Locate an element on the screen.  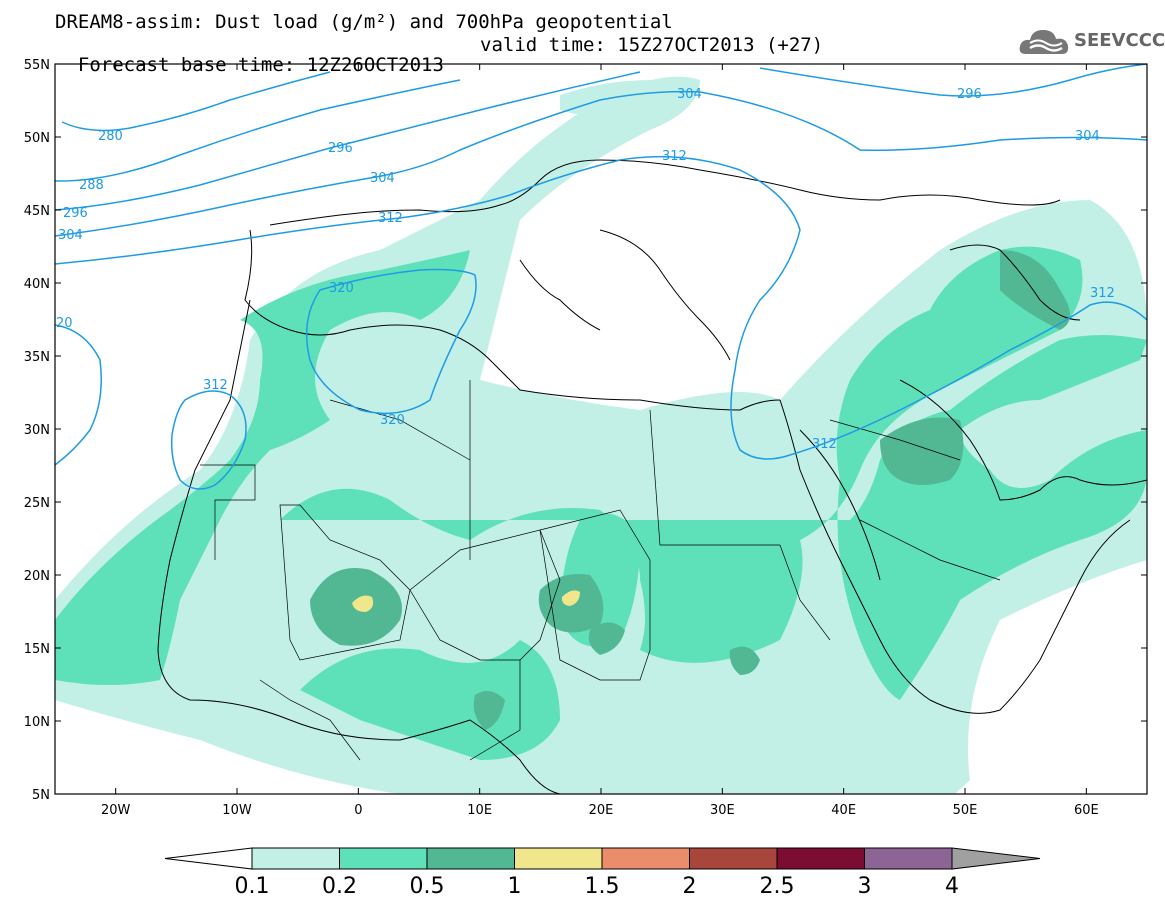
lon-label: 60E is located at coordinates (1086, 810).